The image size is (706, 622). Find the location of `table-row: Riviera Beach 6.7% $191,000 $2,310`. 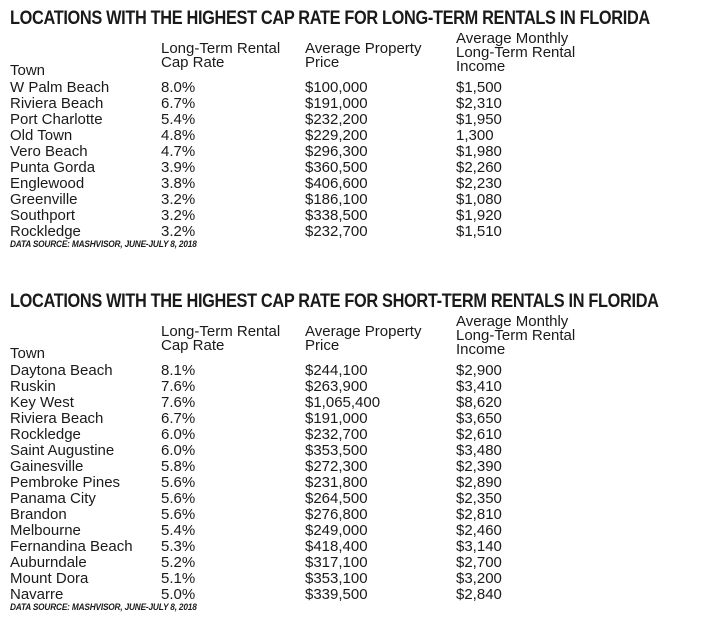

table-row: Riviera Beach 6.7% $191,000 $2,310 is located at coordinates (308, 104).